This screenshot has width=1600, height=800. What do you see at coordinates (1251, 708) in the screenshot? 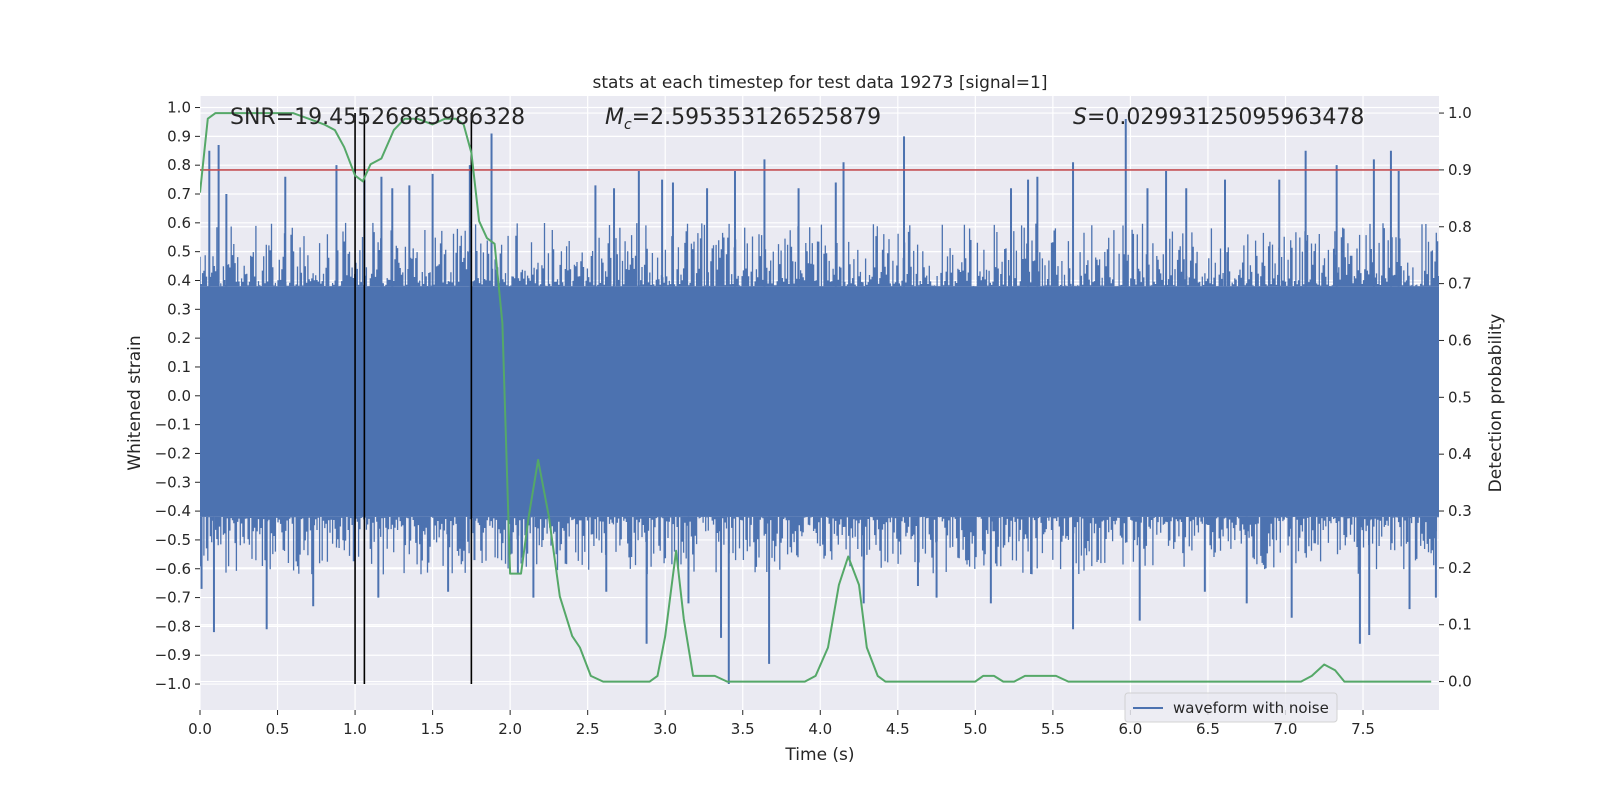
I see `legend-label: waveform with noise` at bounding box center [1251, 708].